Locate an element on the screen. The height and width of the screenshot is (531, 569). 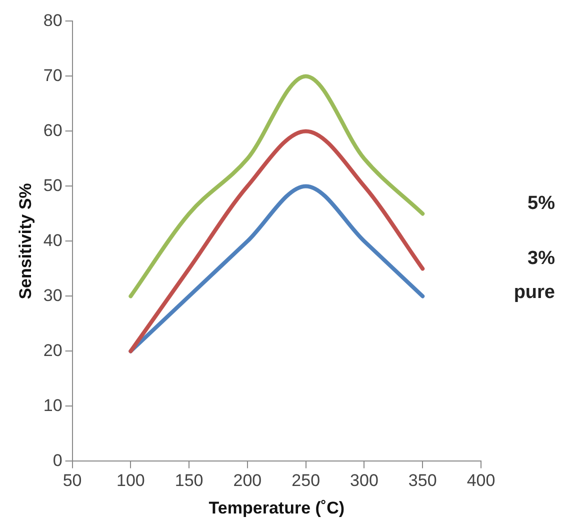
x-tick-label: 200 is located at coordinates (247, 480).